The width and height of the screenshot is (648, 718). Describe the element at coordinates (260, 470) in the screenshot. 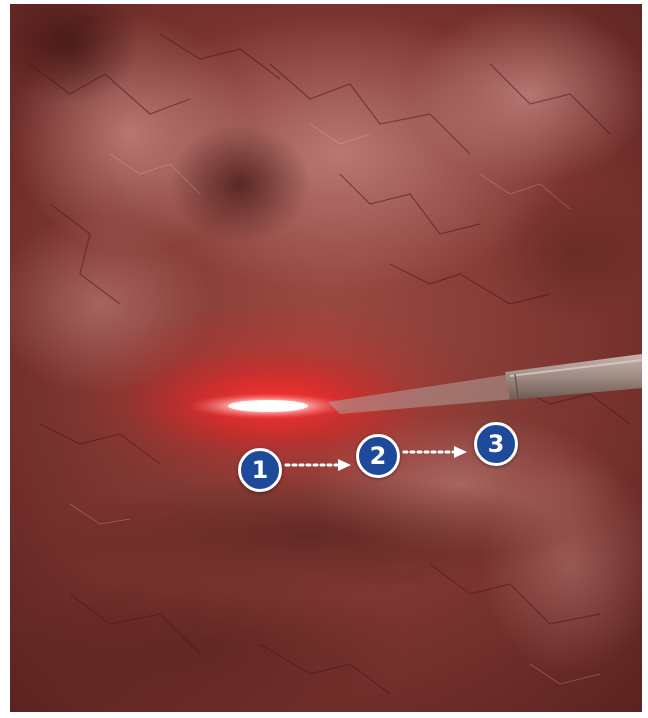

I see `step-marker-1: 1` at that location.